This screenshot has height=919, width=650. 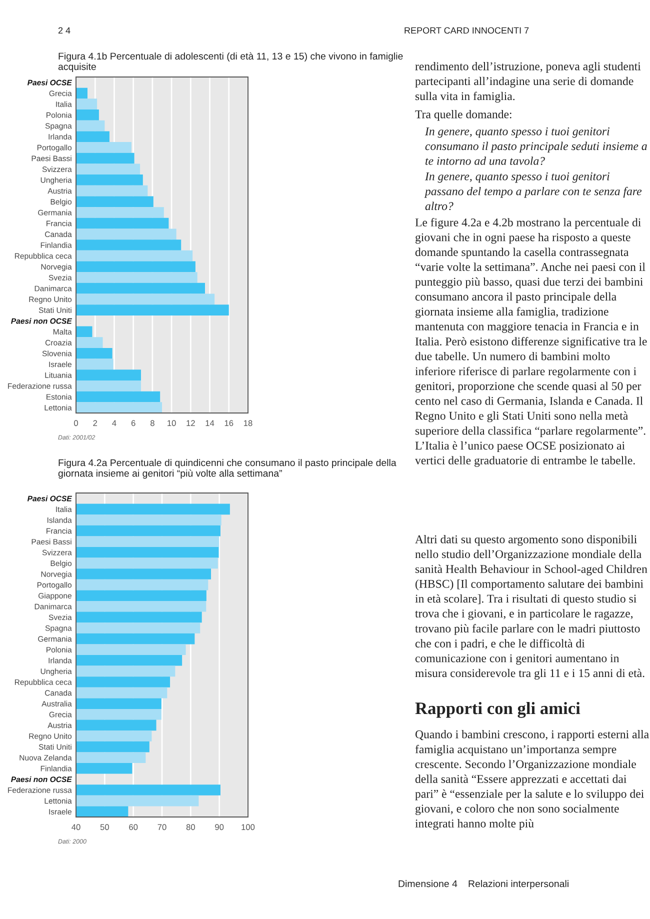 I want to click on x-tick-label: 80, so click(x=190, y=827).